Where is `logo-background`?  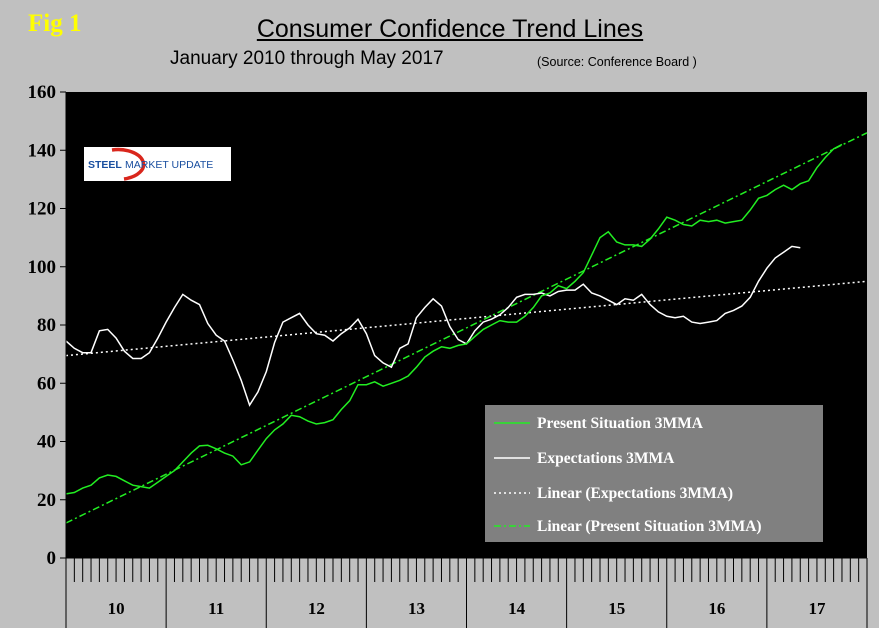 logo-background is located at coordinates (157, 164).